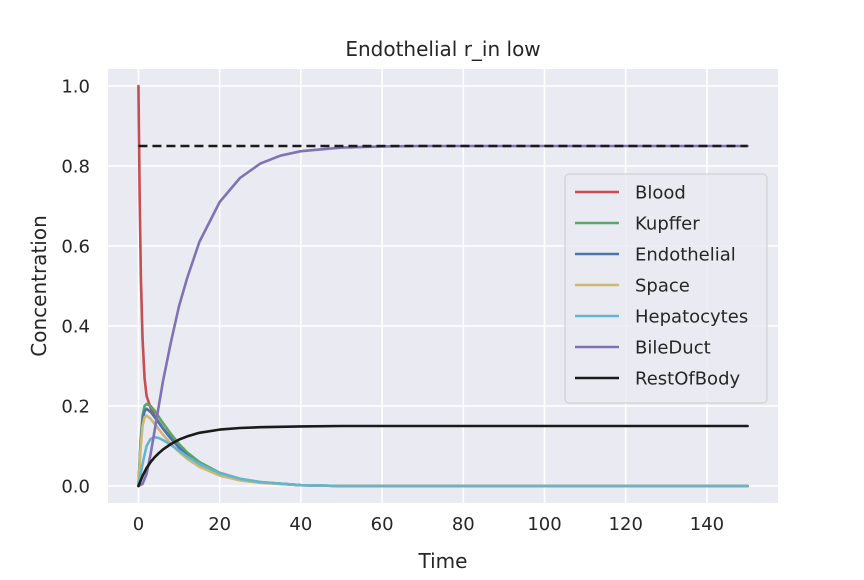 This screenshot has width=864, height=580. Describe the element at coordinates (688, 379) in the screenshot. I see `legend-label: RestOfBody` at that location.